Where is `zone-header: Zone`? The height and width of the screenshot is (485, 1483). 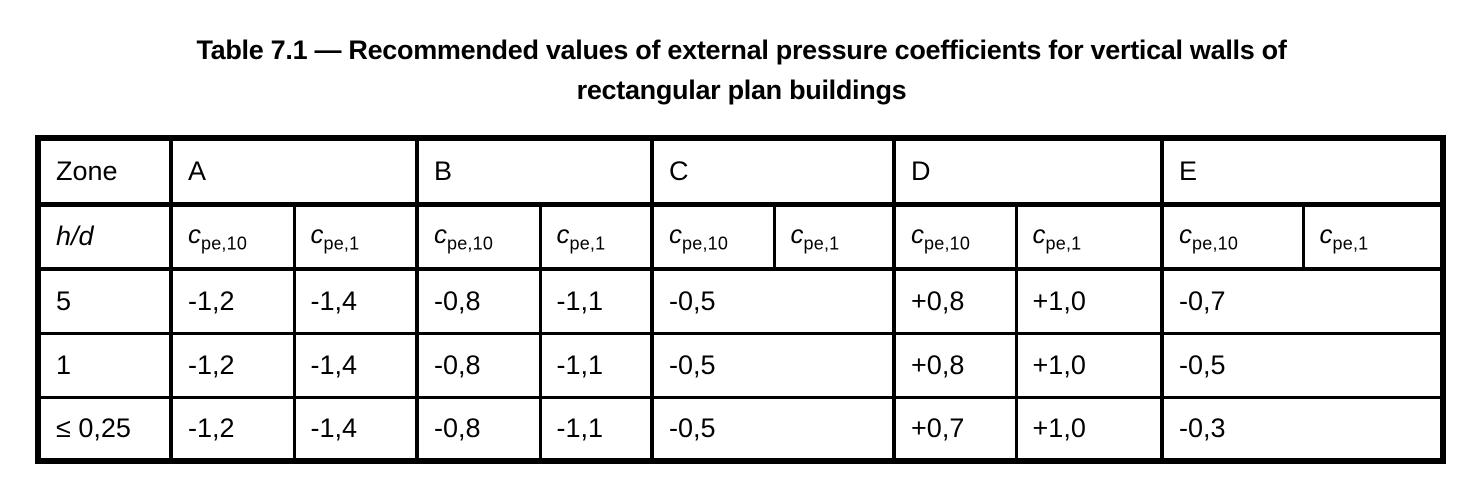
zone-header: Zone is located at coordinates (104, 171).